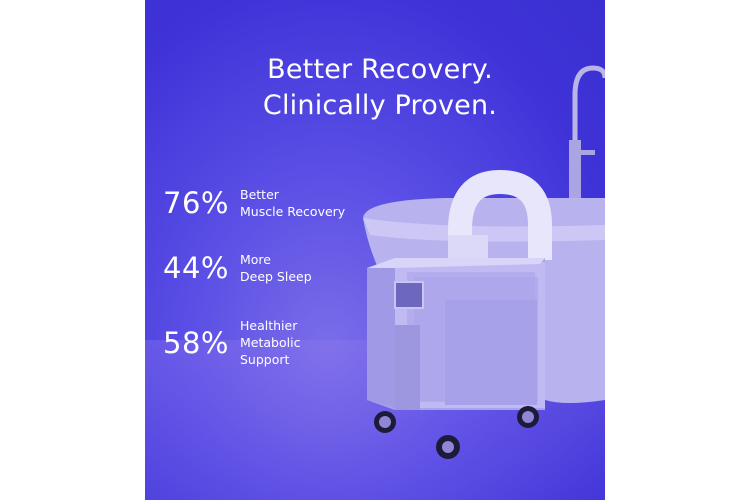 Image resolution: width=750 pixels, height=500 pixels. What do you see at coordinates (587, 137) in the screenshot?
I see `faucet` at bounding box center [587, 137].